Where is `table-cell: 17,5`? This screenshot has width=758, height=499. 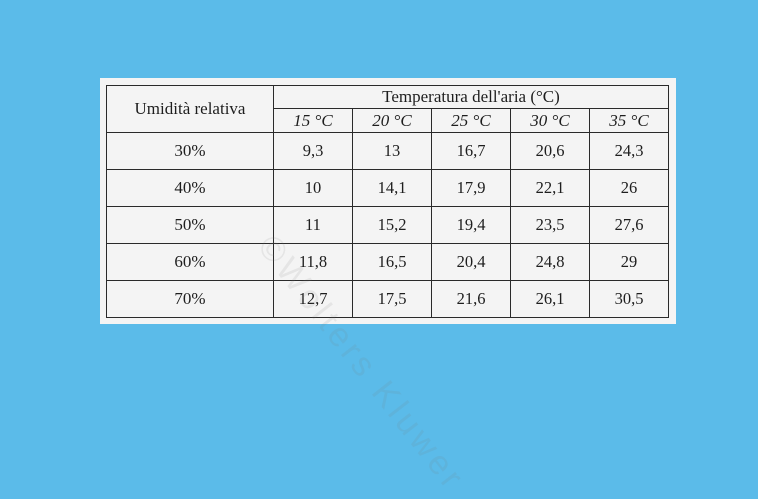 table-cell: 17,5 is located at coordinates (392, 299).